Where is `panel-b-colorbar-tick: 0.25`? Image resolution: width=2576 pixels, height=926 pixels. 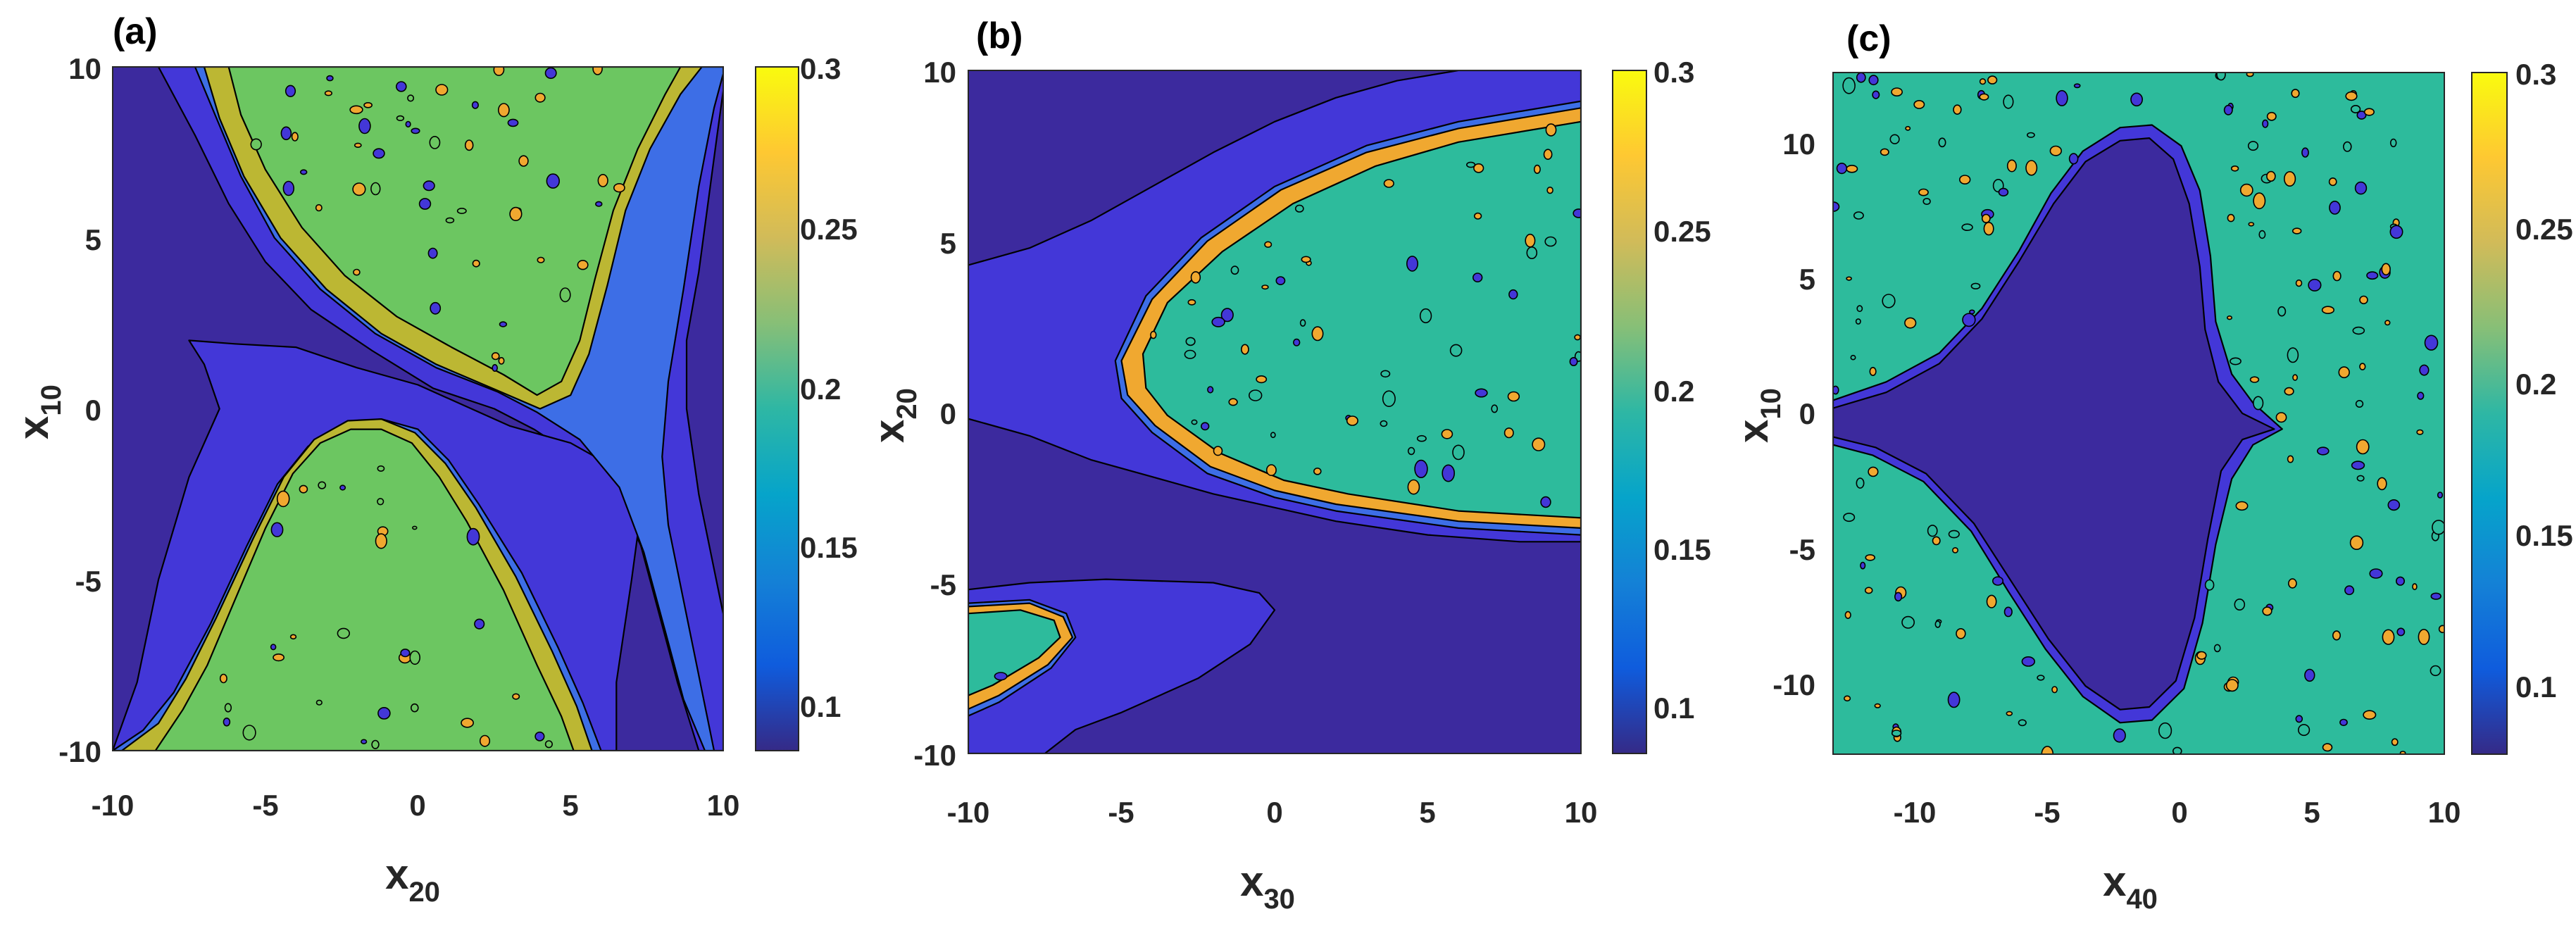 panel-b-colorbar-tick: 0.25 is located at coordinates (1682, 231).